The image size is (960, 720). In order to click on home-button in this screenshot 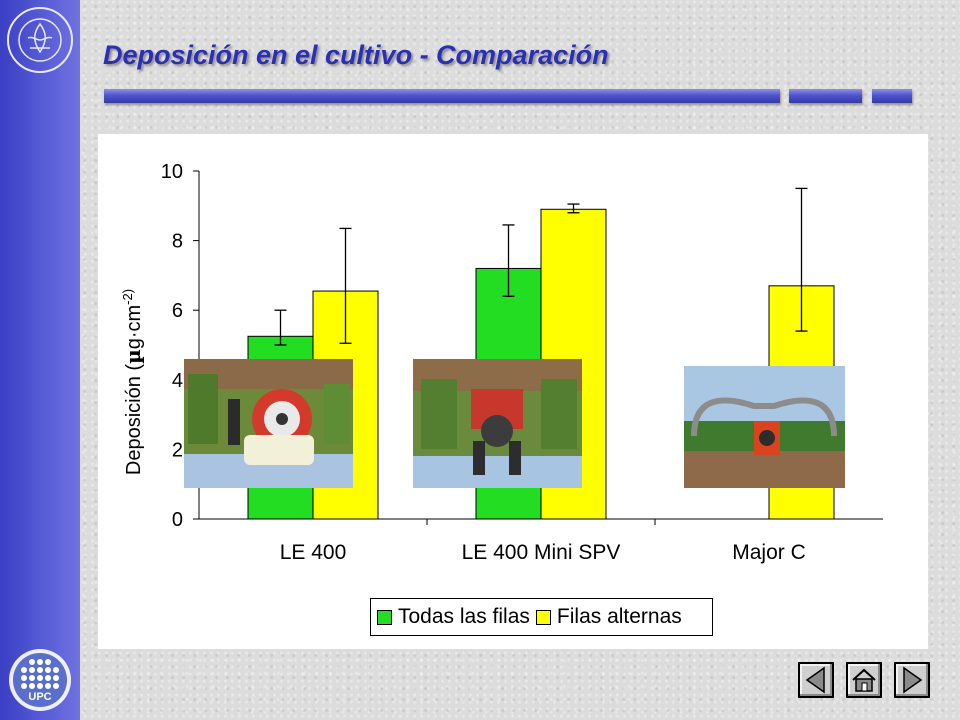, I will do `click(864, 680)`.